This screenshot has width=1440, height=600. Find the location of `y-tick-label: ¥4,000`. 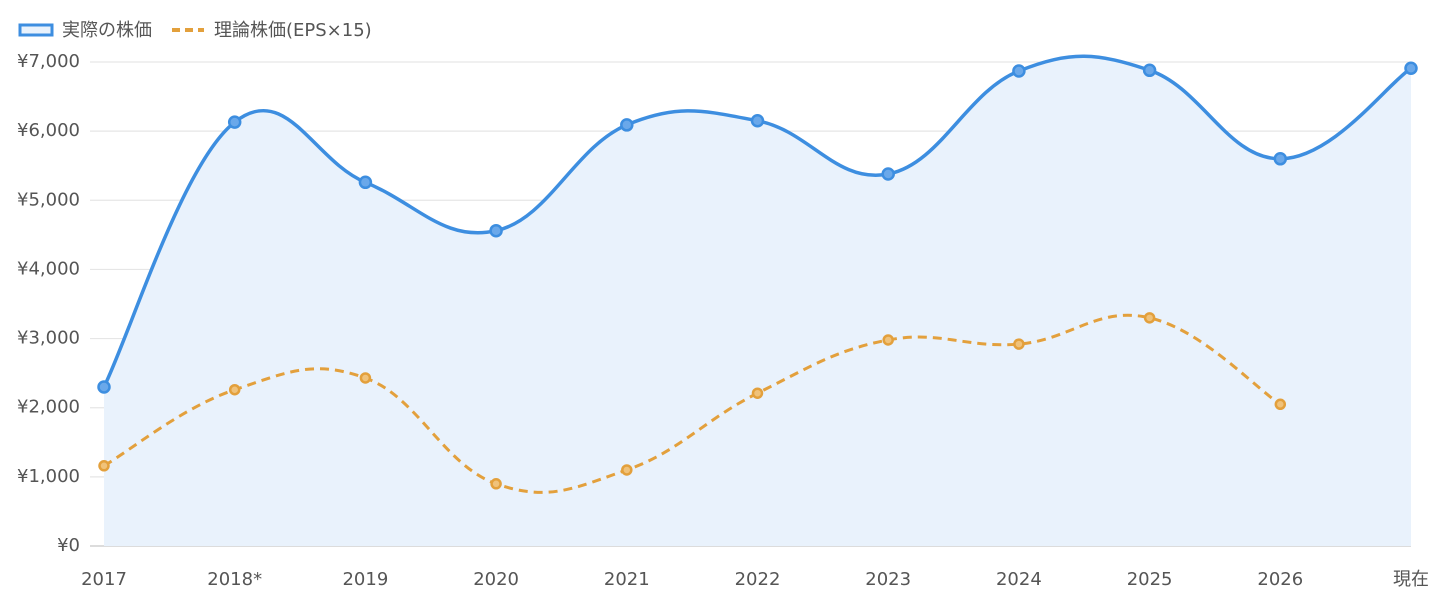

y-tick-label: ¥4,000 is located at coordinates (48, 268).